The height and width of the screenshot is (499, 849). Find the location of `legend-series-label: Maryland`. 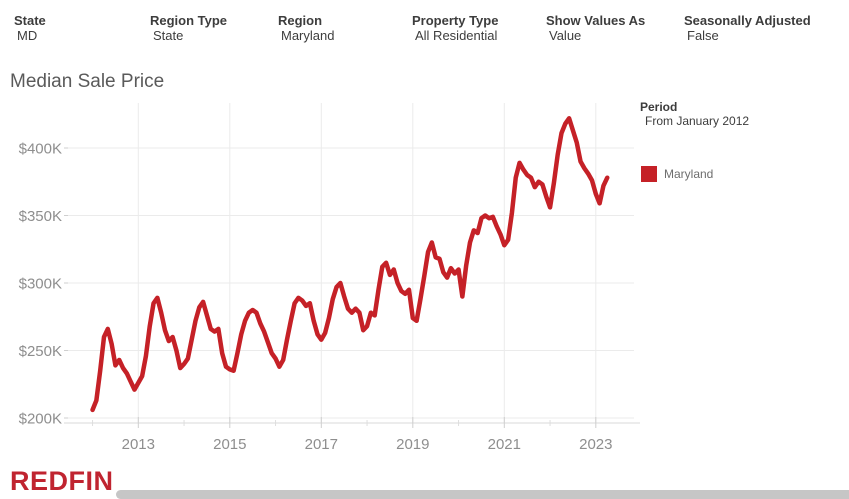

legend-series-label: Maryland is located at coordinates (689, 174).